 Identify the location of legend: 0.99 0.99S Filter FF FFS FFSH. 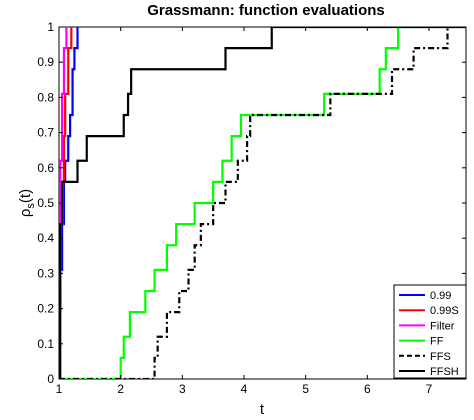
(430, 331).